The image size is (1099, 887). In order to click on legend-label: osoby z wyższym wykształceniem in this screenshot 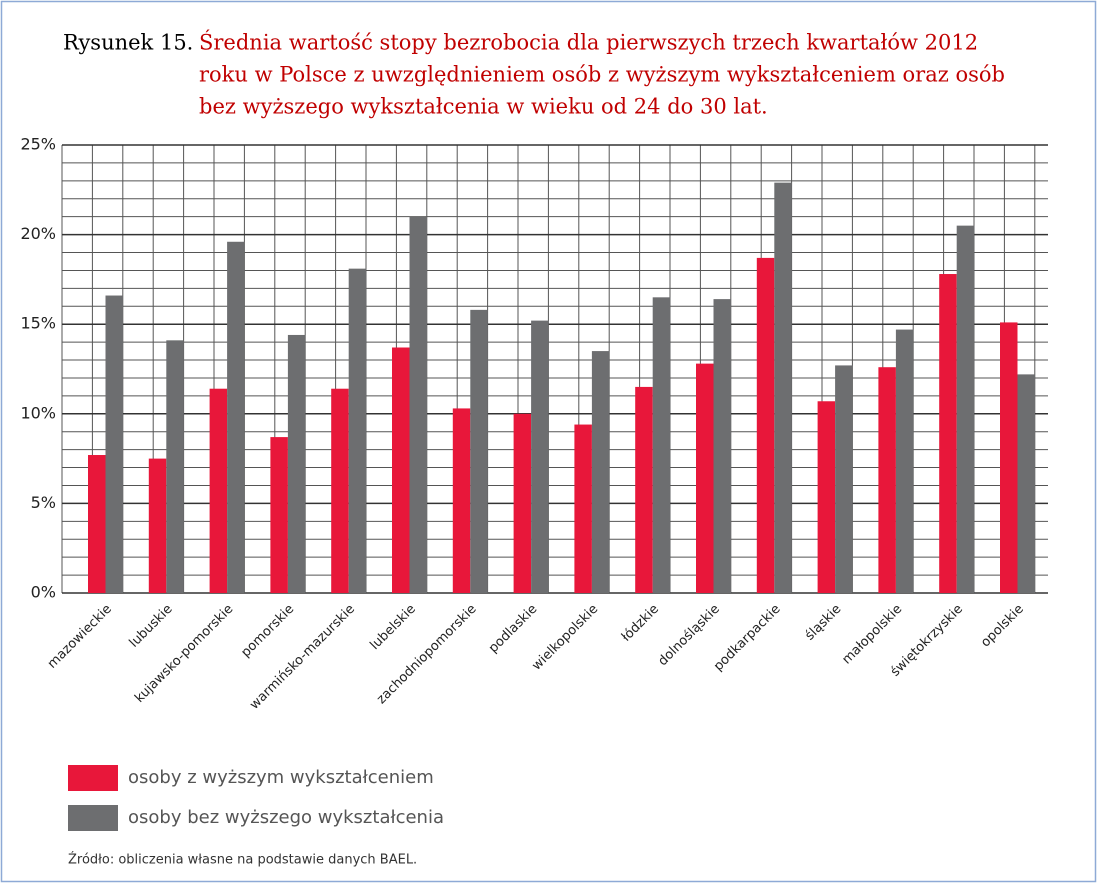, I will do `click(281, 777)`.